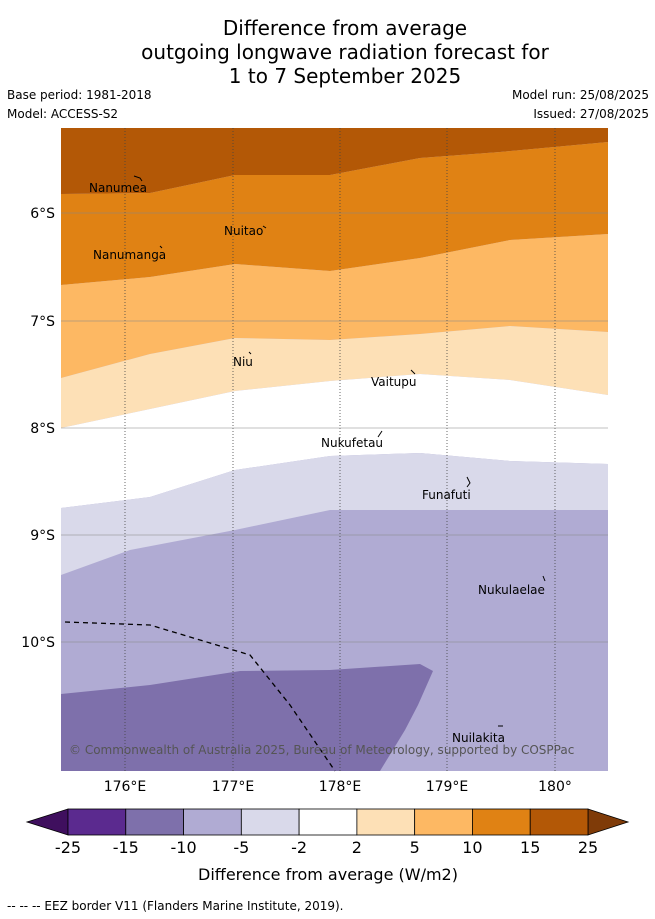  I want to click on place-funafuti: Funafuti, so click(446, 495).